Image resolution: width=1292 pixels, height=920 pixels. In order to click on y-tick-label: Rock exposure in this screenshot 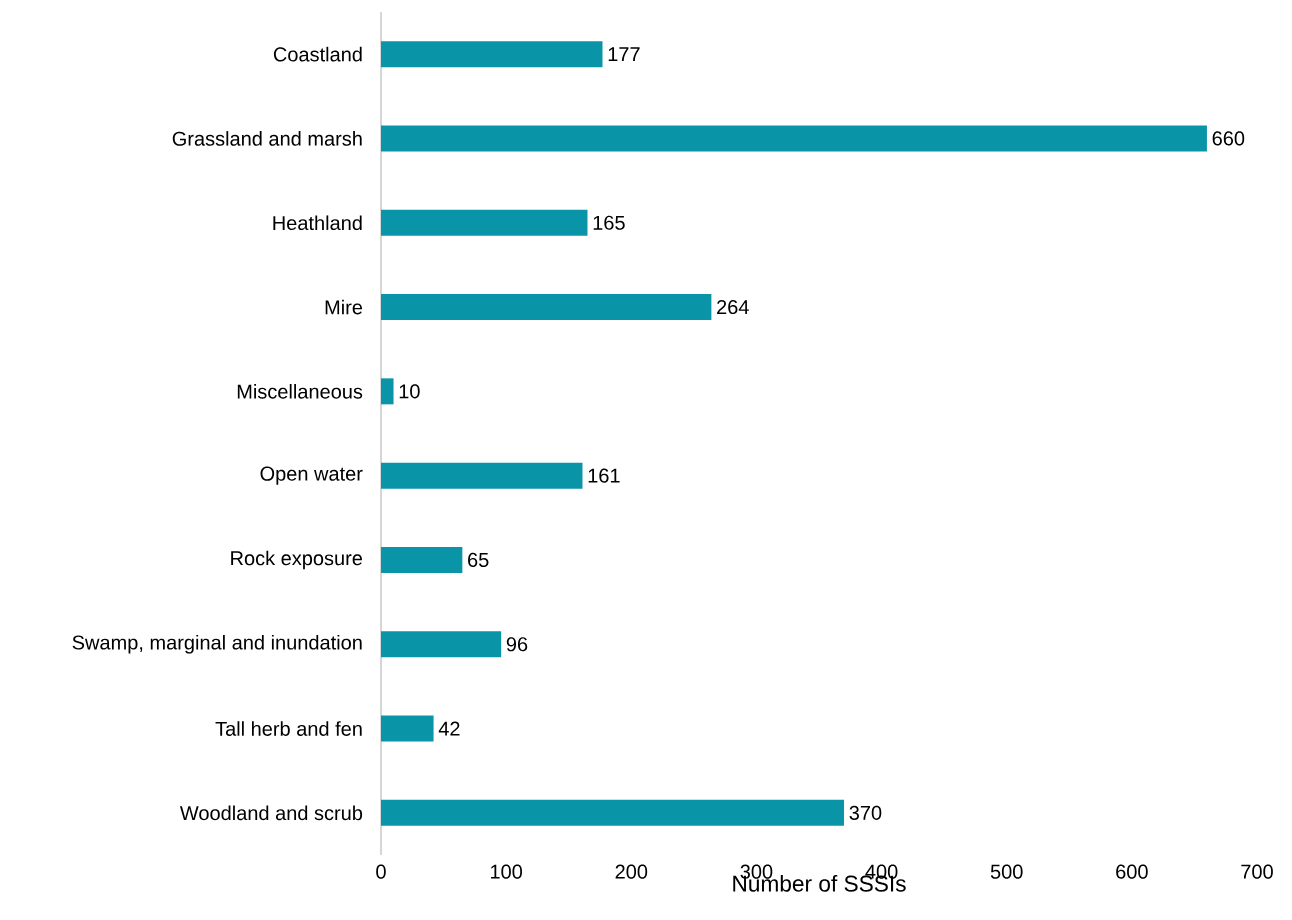, I will do `click(297, 560)`.